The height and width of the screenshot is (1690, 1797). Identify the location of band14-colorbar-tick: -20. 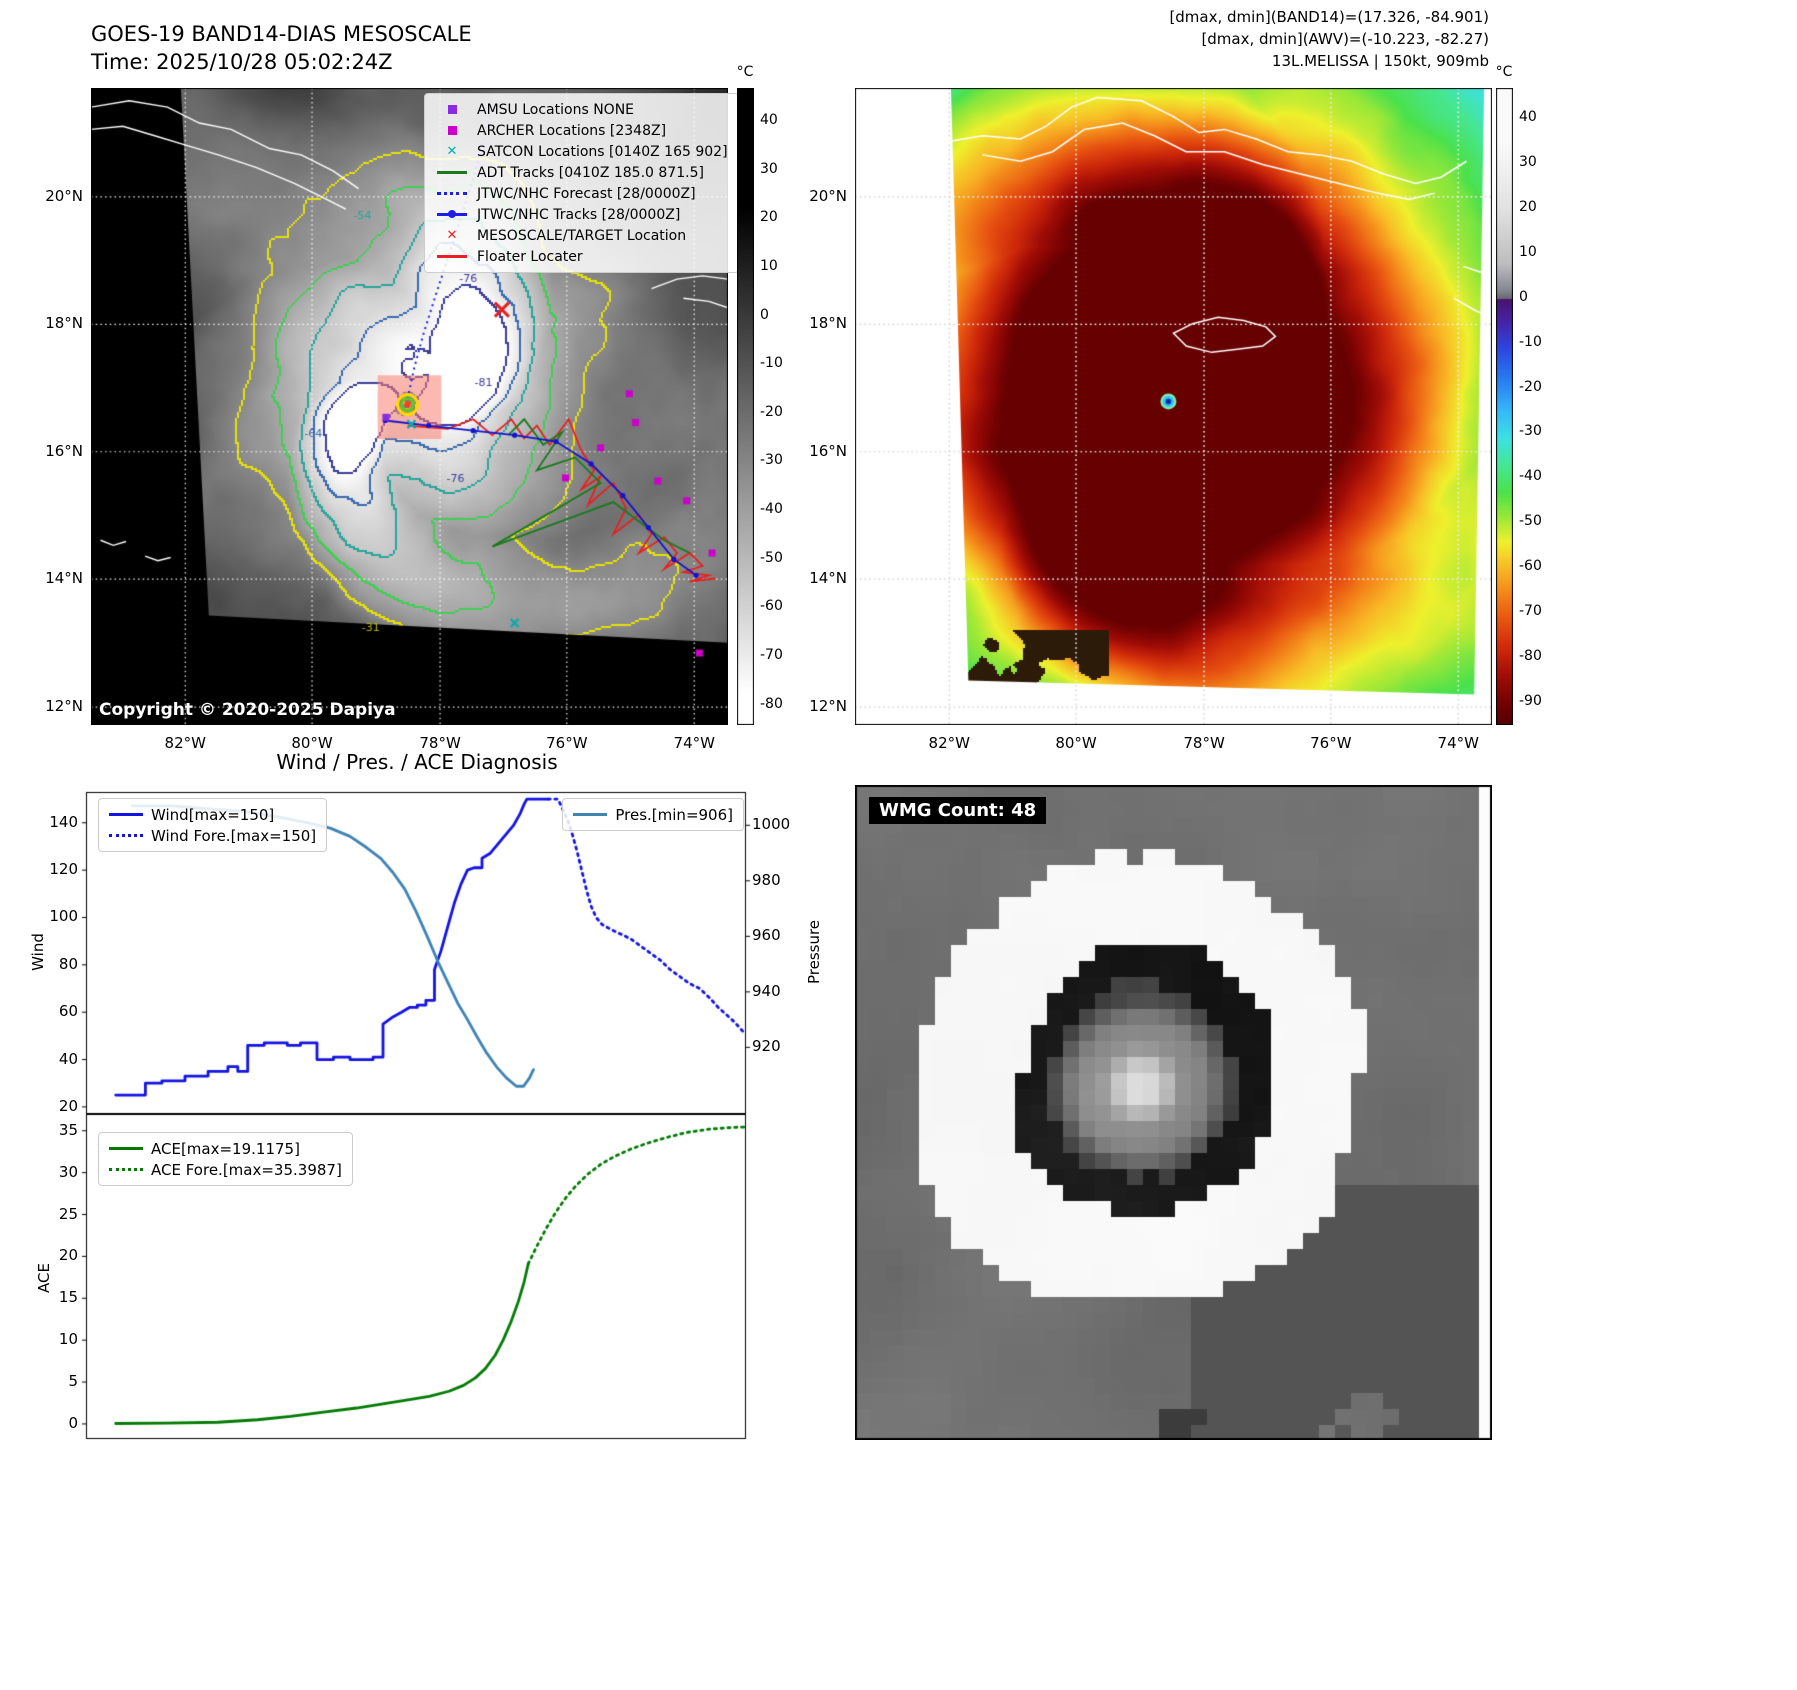
(771, 411).